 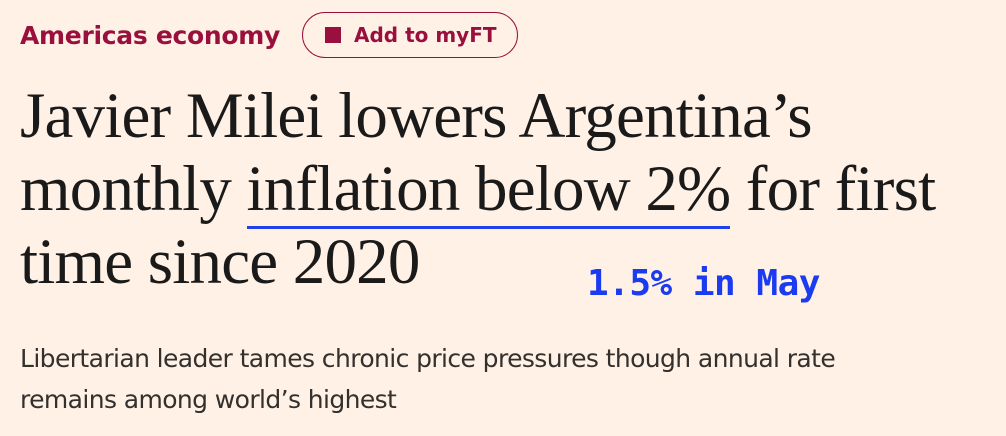 I want to click on article-topbar: Americas economy Add to myFT, so click(x=269, y=35).